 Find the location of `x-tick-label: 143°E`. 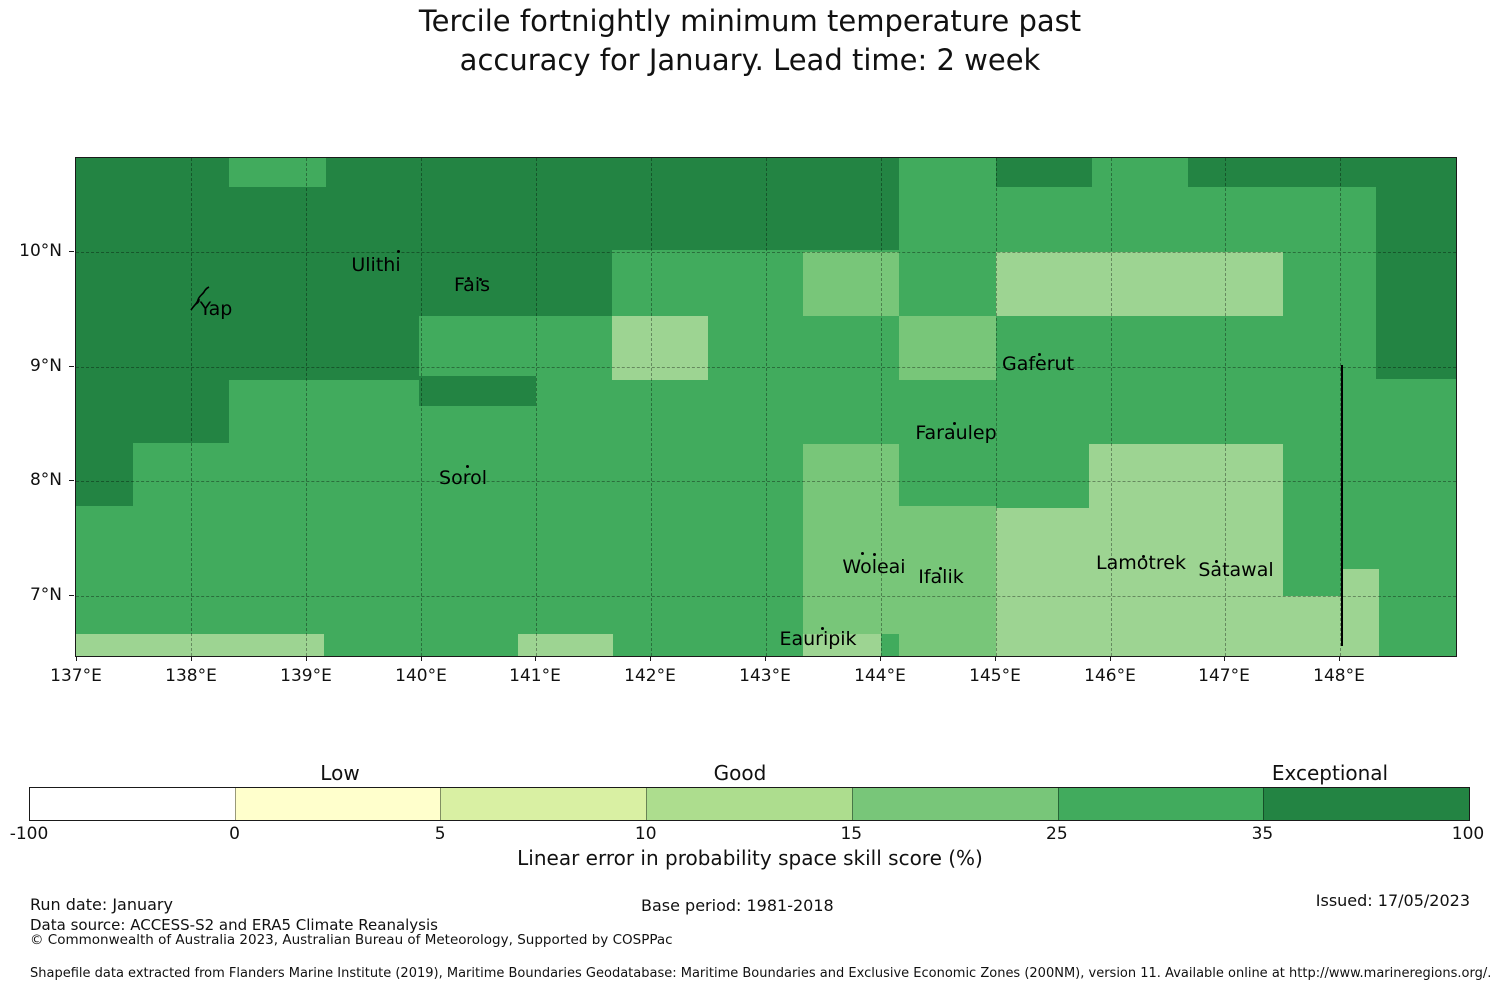

x-tick-label: 143°E is located at coordinates (765, 676).